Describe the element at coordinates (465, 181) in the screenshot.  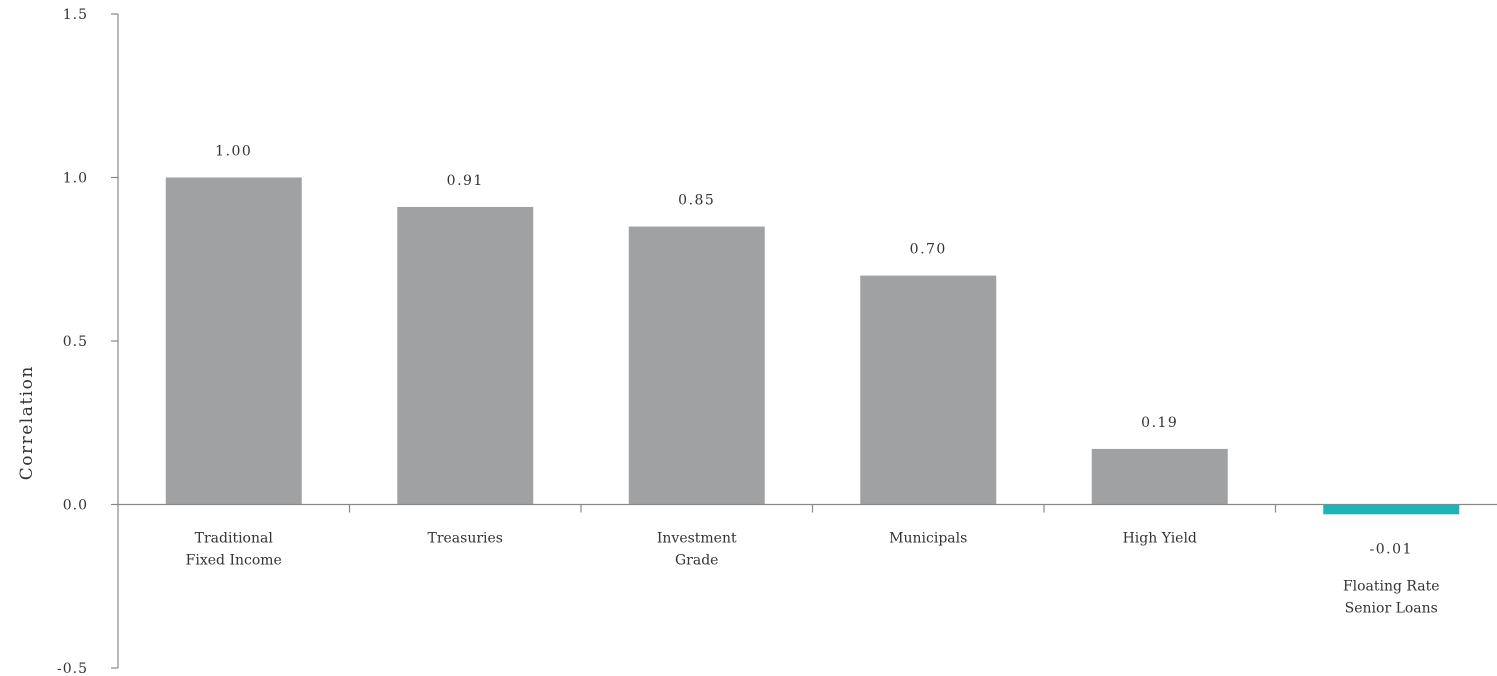
I see `data-label: 0.91` at that location.